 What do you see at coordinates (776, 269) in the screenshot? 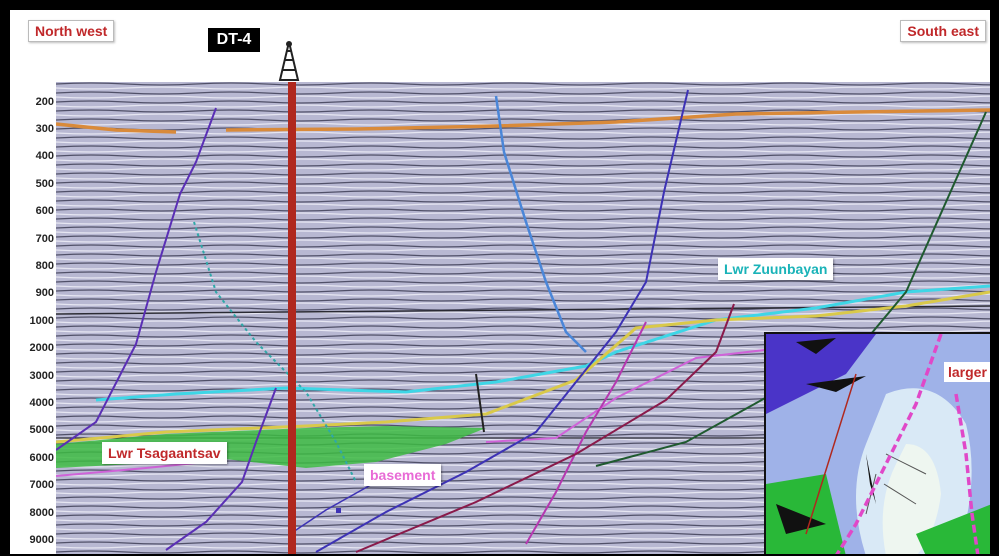
I see `lwr-zuunbayan-label: Lwr Zuunbayan` at bounding box center [776, 269].